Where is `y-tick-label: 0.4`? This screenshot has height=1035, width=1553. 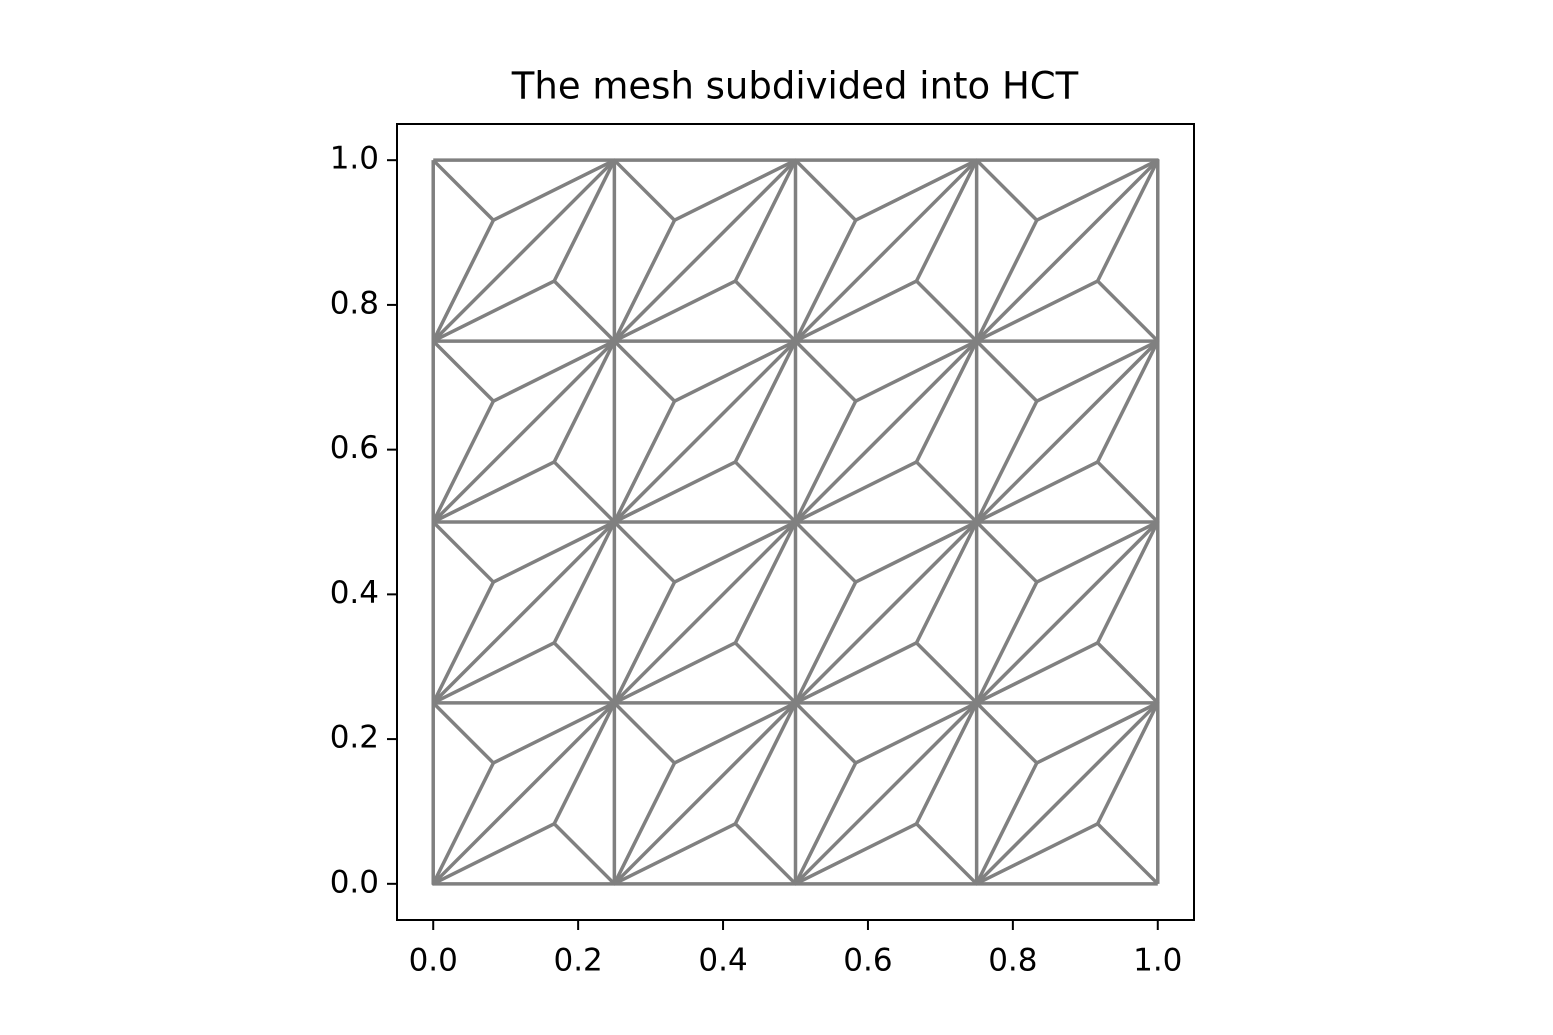 y-tick-label: 0.4 is located at coordinates (354, 593).